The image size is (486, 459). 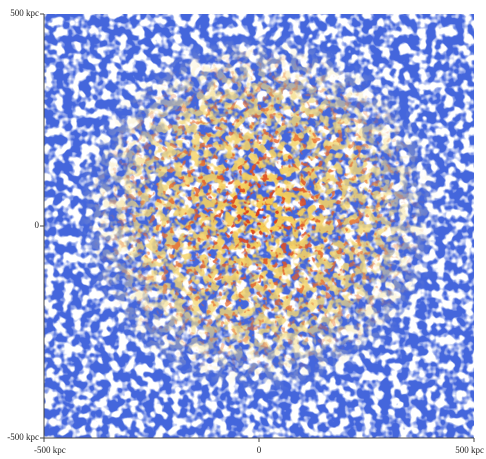 What do you see at coordinates (23, 437) in the screenshot?
I see `y-tick-label: -500 kpc` at bounding box center [23, 437].